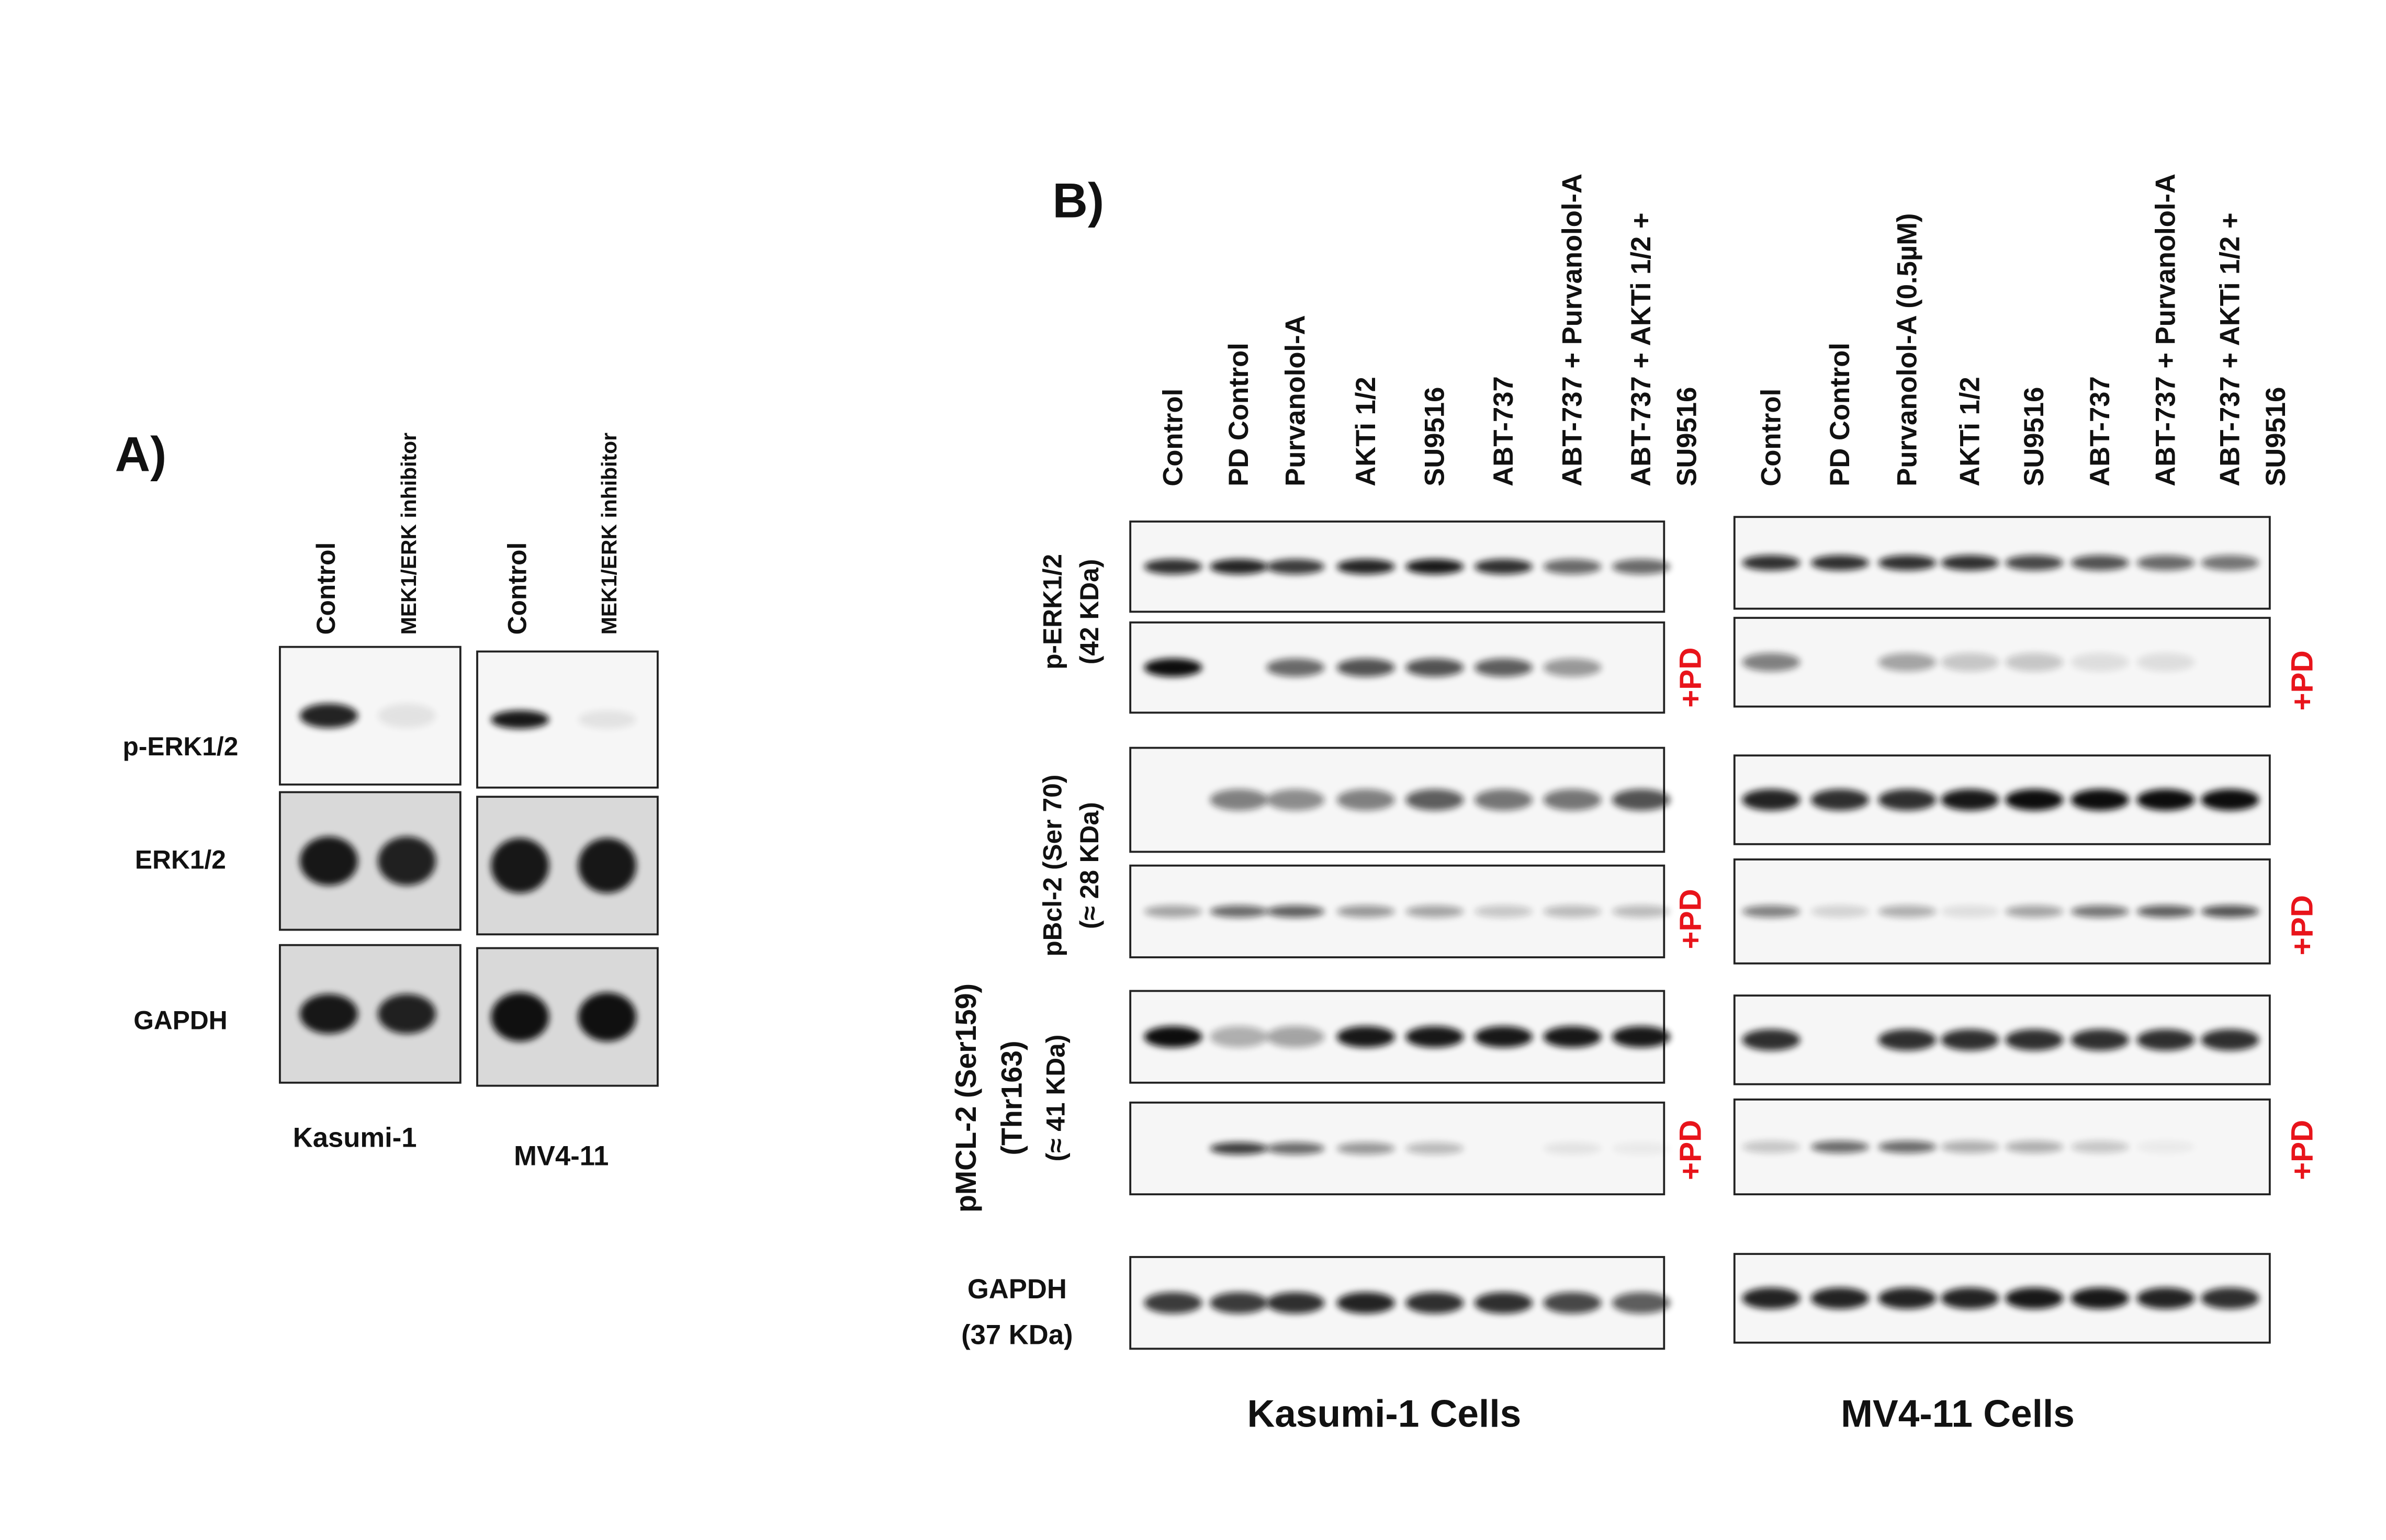  What do you see at coordinates (181, 860) in the screenshot?
I see `row-label: ERK1/2` at bounding box center [181, 860].